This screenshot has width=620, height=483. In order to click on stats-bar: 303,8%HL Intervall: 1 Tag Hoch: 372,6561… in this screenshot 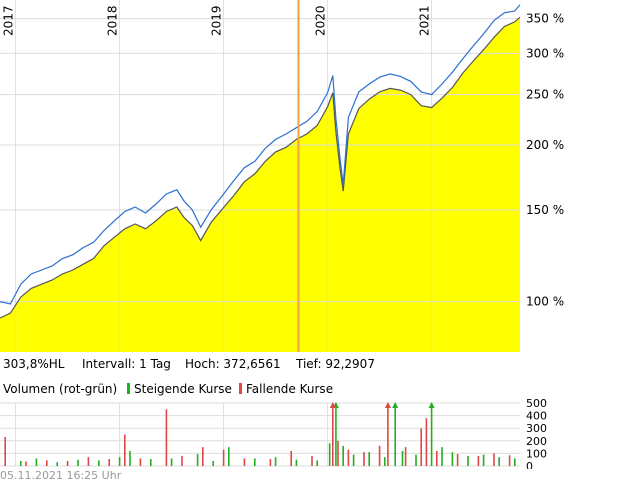, I will do `click(310, 364)`.